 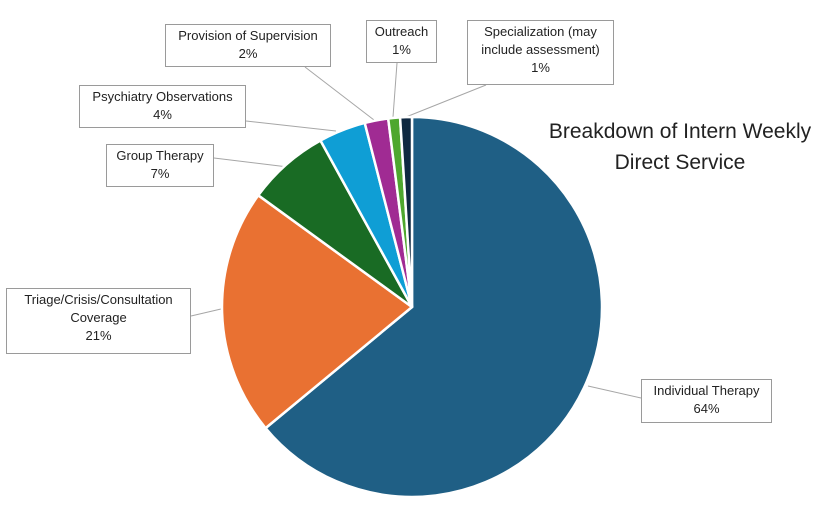 I want to click on callout-outreach: Outreach 1%, so click(x=401, y=41).